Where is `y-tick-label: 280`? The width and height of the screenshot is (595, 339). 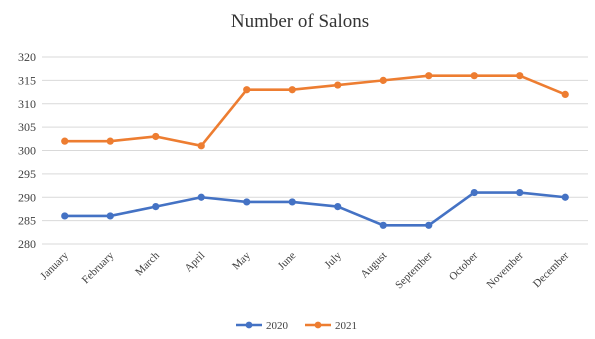
y-tick-label: 280 is located at coordinates (27, 244).